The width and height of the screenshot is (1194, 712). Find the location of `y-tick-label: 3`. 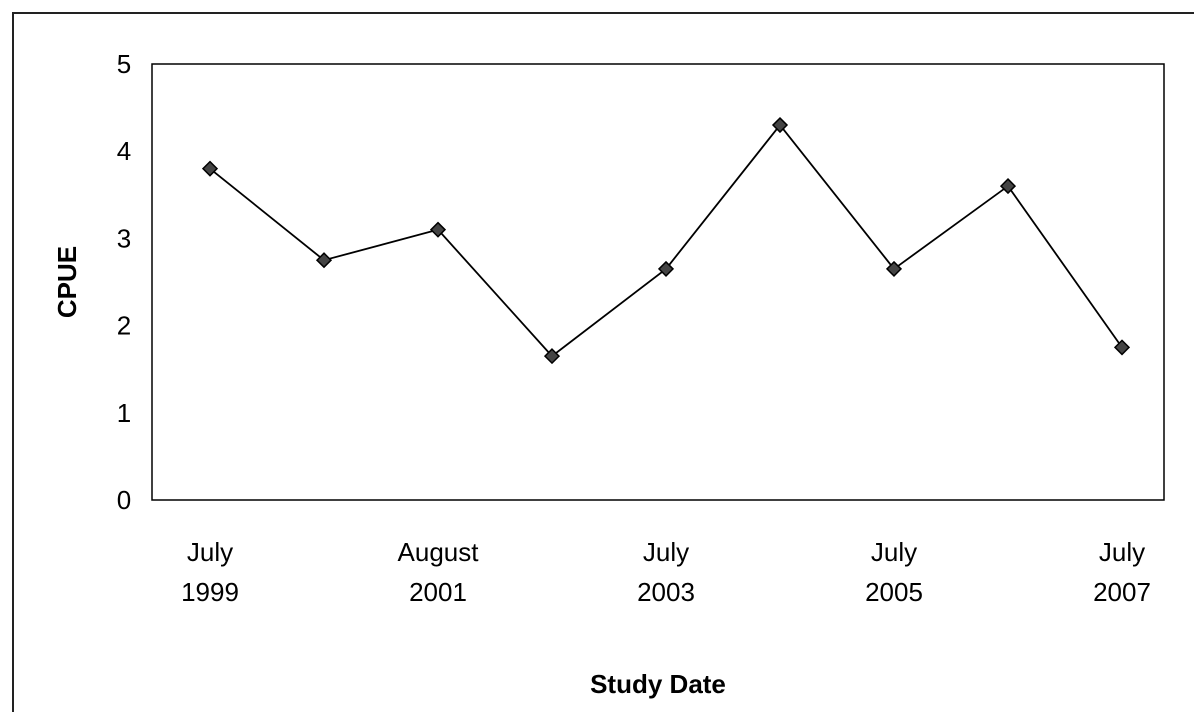

y-tick-label: 3 is located at coordinates (124, 238).